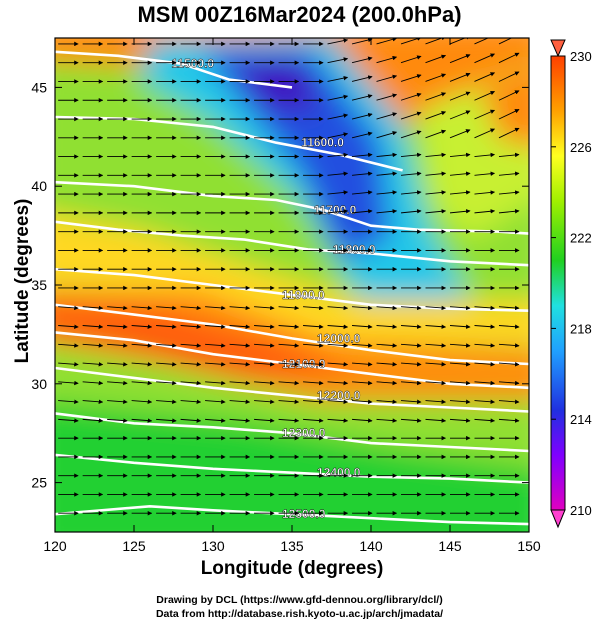  I want to click on colorbar-tick-label: 210, so click(581, 510).